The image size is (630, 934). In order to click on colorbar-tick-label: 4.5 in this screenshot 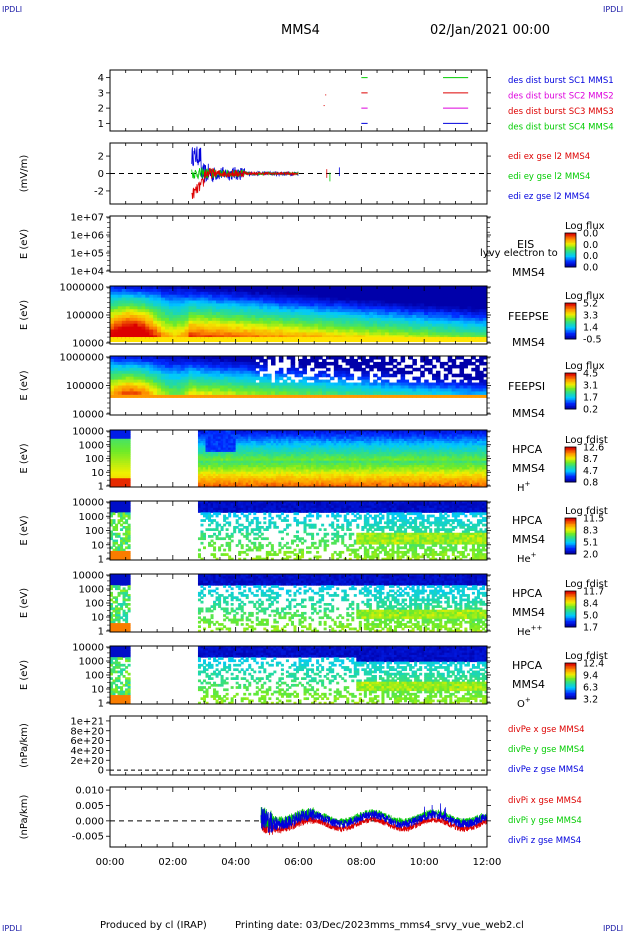, I will do `click(590, 374)`.